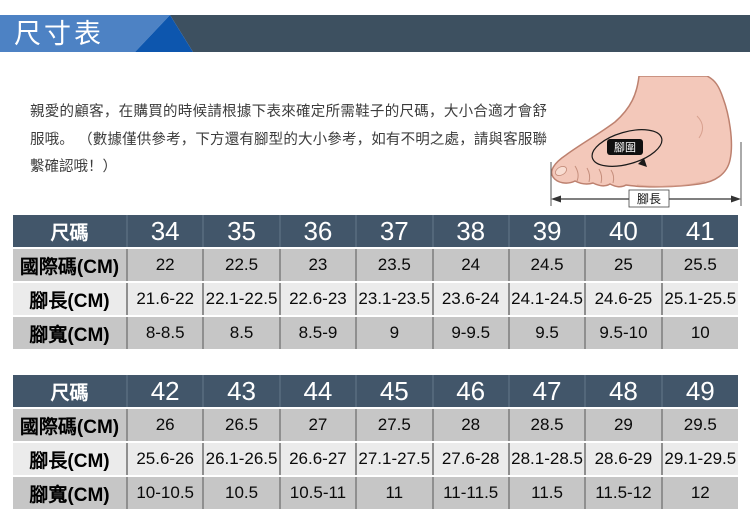 This screenshot has width=750, height=523. Describe the element at coordinates (470, 333) in the screenshot. I see `size-value-cell: 9-9.5` at that location.